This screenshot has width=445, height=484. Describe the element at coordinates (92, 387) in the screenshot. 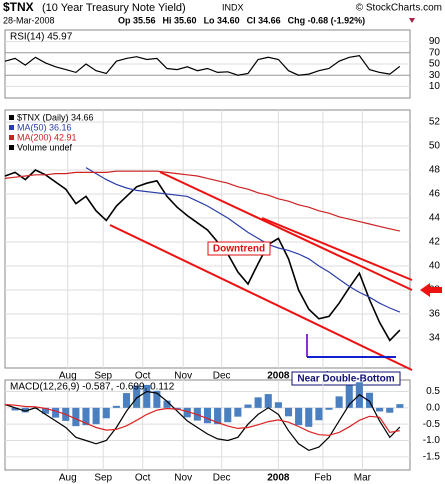

I see `panel-title: MACD(12,26,9) -0.587, -0.699, 0.112` at that location.